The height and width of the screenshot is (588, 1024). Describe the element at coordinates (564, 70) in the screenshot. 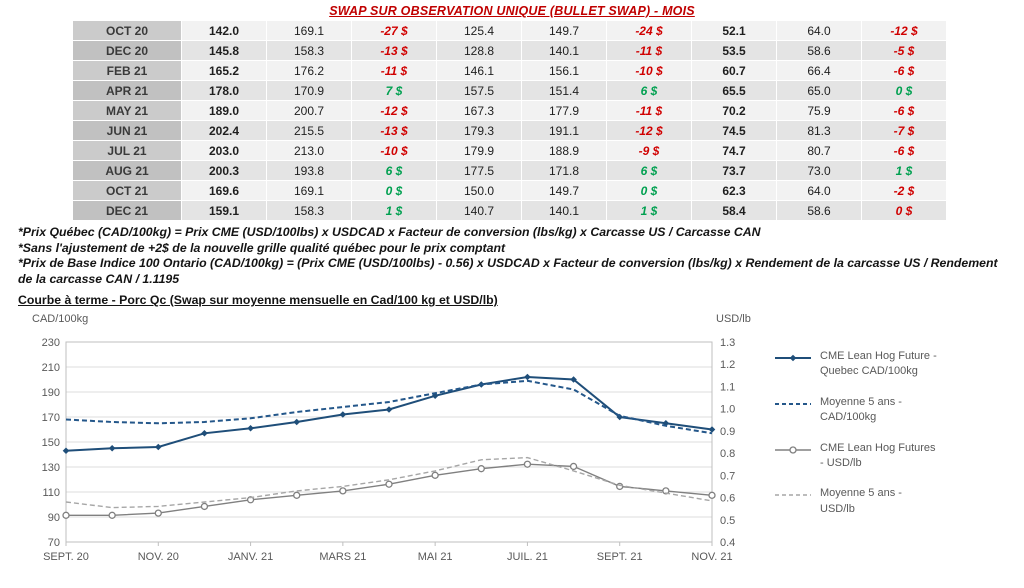

I see `price-cell: 156.1` at that location.